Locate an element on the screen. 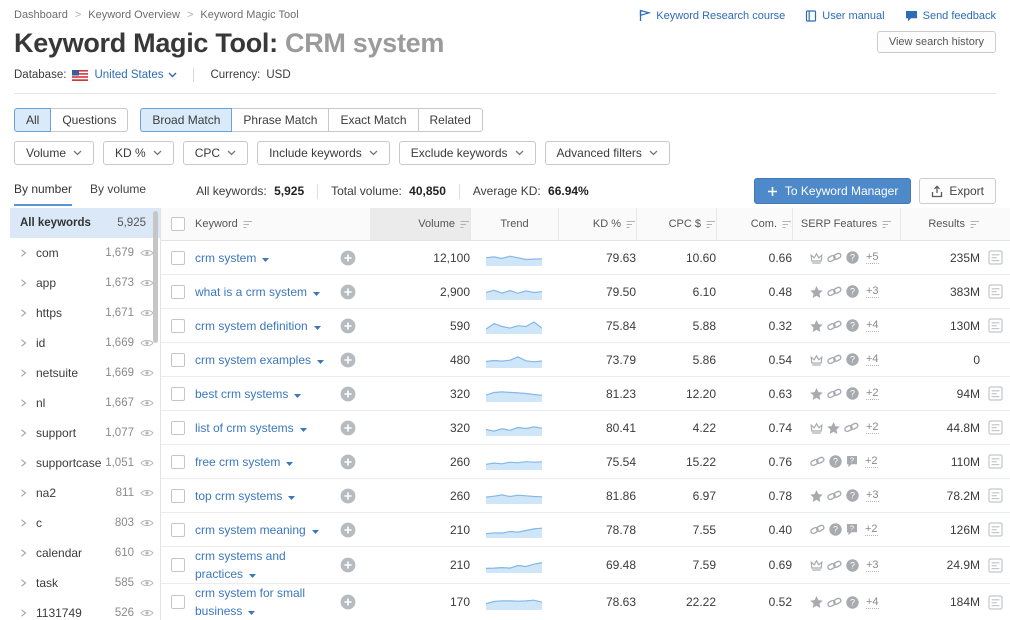 The height and width of the screenshot is (620, 1010). match-tab-broad-match: Broad Match is located at coordinates (186, 120).